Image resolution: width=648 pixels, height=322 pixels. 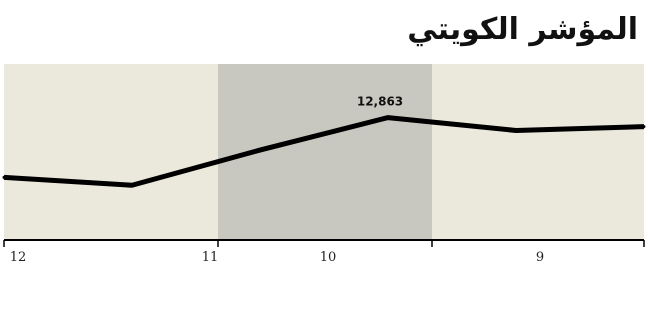 I want to click on chart-title: المؤشر الكويتي, so click(x=522, y=29).